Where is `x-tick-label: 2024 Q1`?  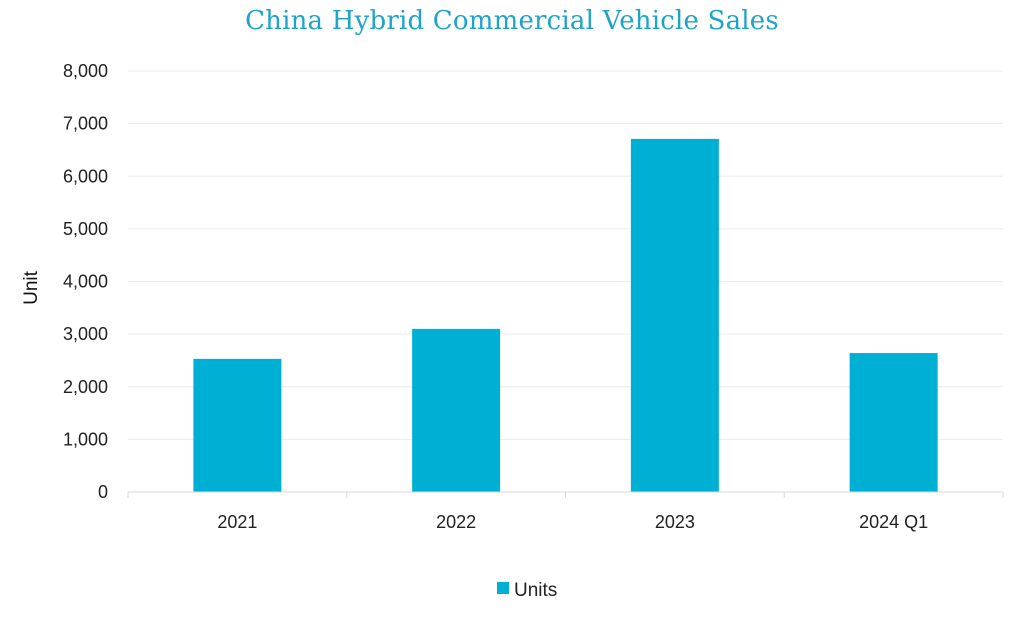 x-tick-label: 2024 Q1 is located at coordinates (893, 522).